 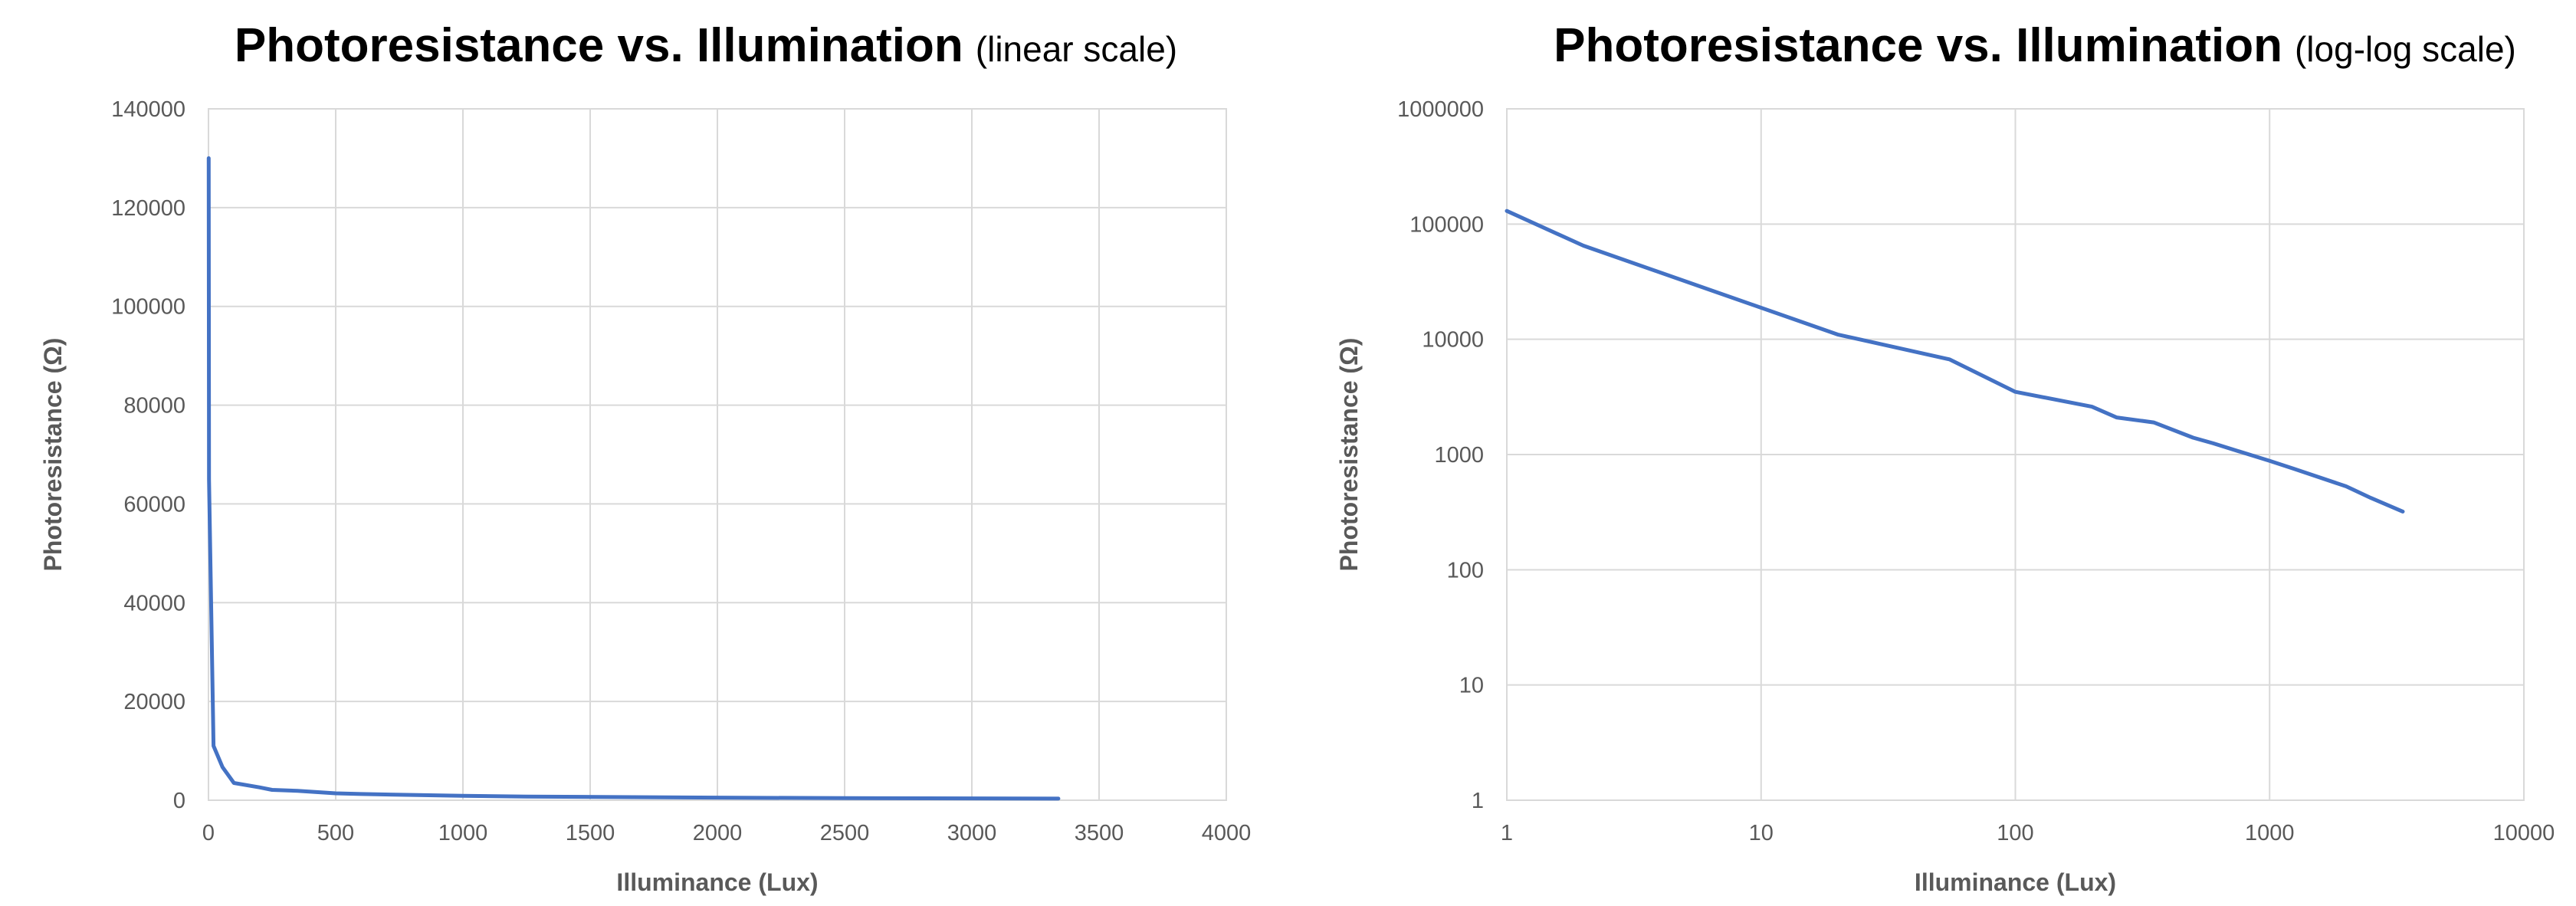 What do you see at coordinates (1507, 833) in the screenshot?
I see `x-tick-label: 1` at bounding box center [1507, 833].